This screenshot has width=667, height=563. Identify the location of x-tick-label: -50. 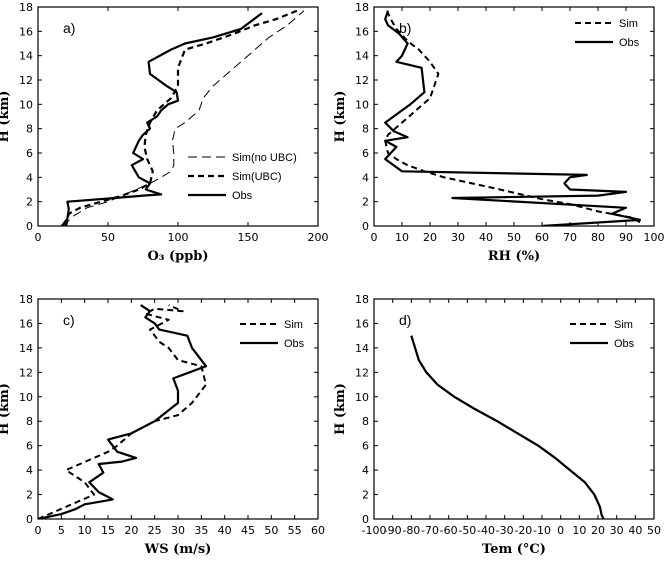
(467, 530).